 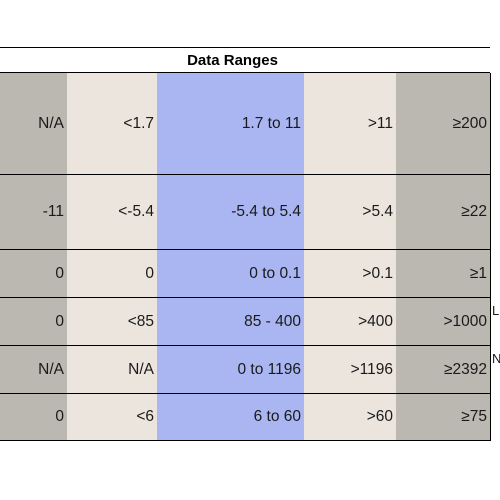 What do you see at coordinates (496, 358) in the screenshot?
I see `clipped-cell-text: N` at bounding box center [496, 358].